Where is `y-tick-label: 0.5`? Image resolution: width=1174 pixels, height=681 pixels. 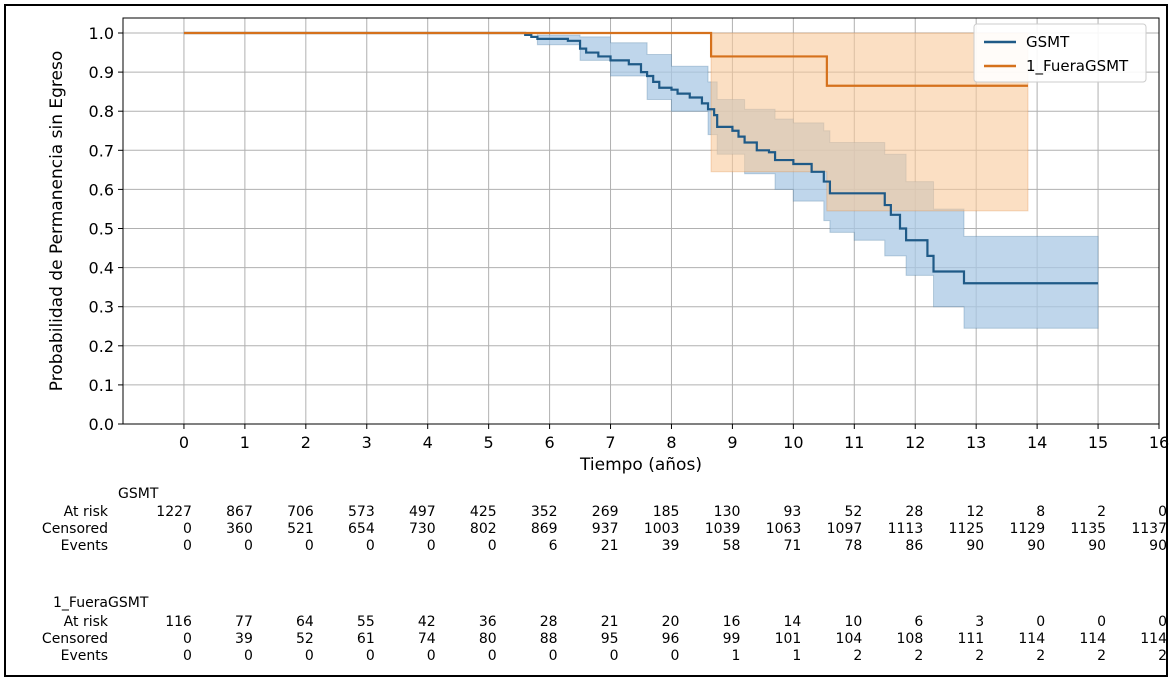
y-tick-label: 0.5 is located at coordinates (101, 229).